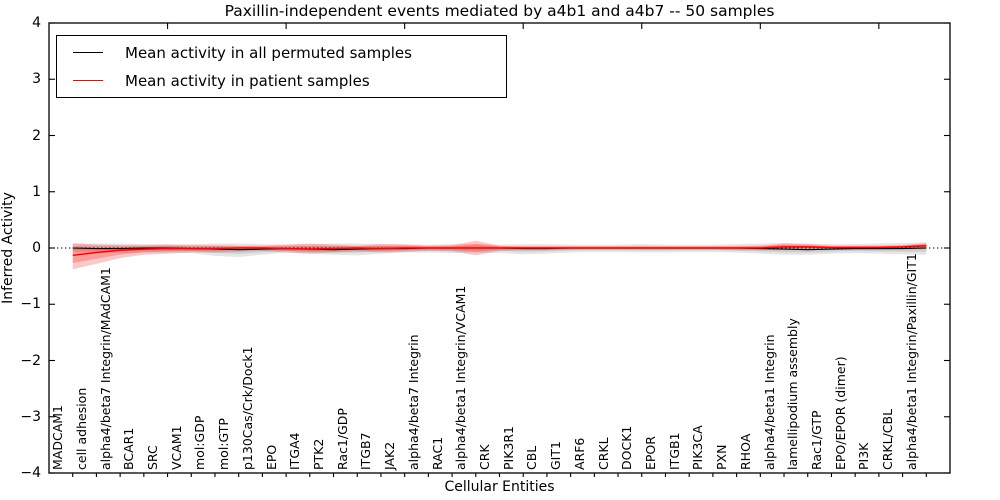  Describe the element at coordinates (153, 457) in the screenshot. I see `x-tick-label: SRC` at that location.